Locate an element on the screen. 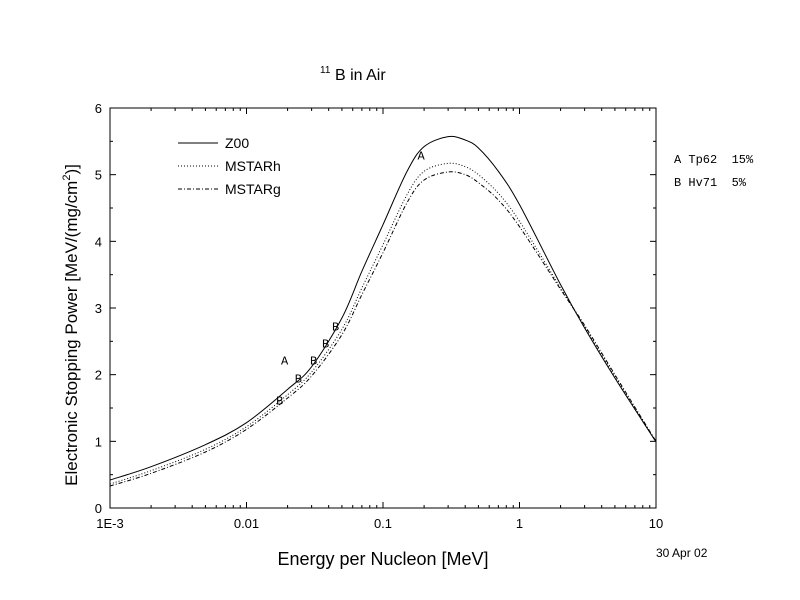  chart-title: 11 B in Air is located at coordinates (353, 72).